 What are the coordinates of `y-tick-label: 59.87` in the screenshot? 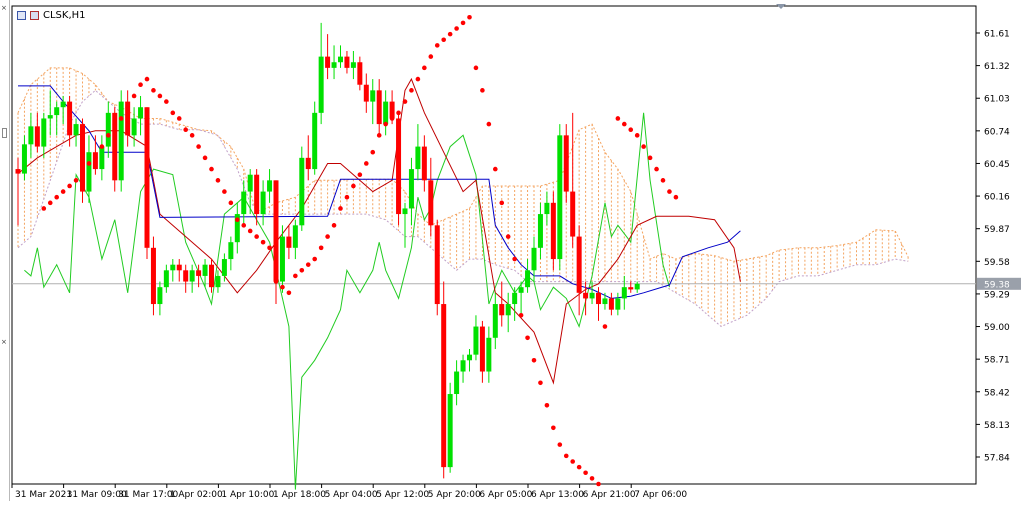 It's located at (997, 230).